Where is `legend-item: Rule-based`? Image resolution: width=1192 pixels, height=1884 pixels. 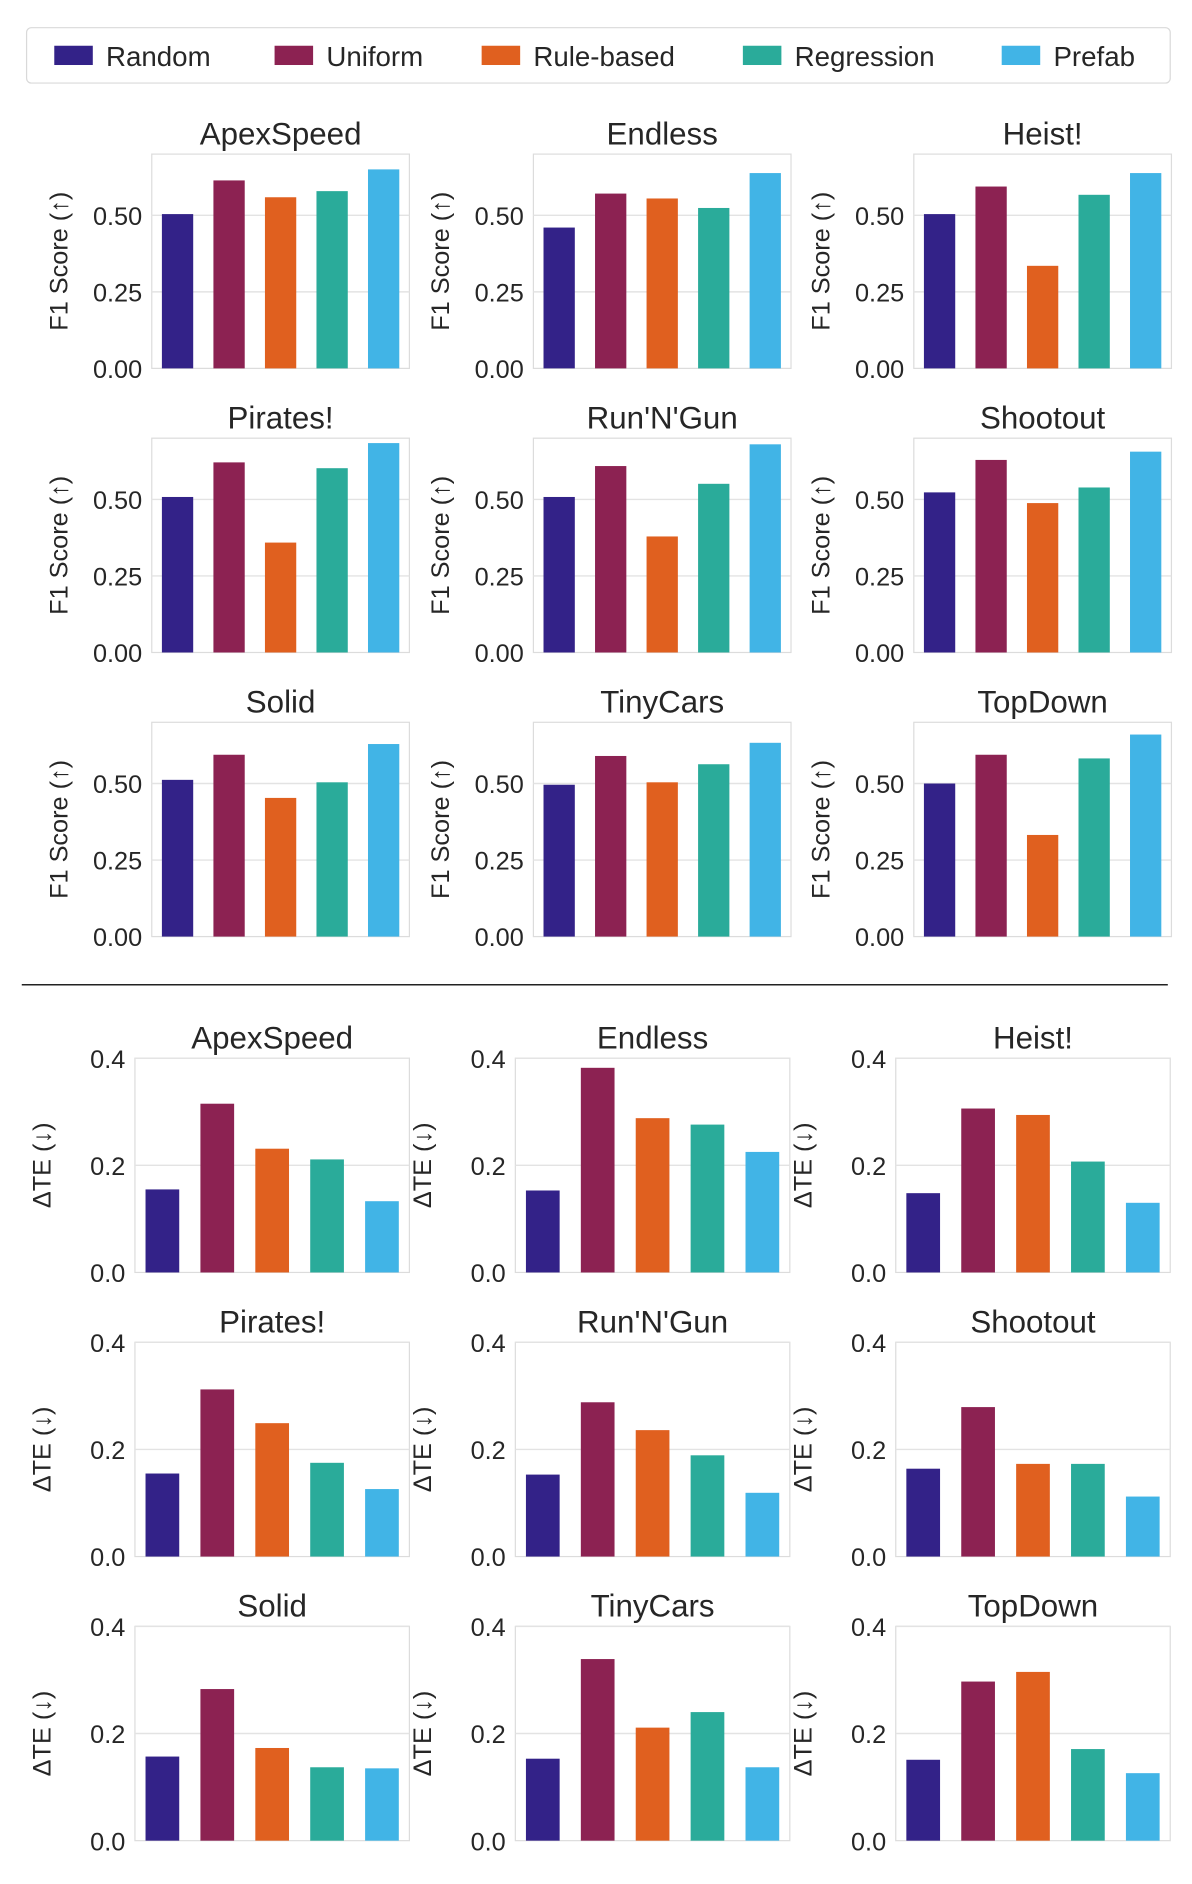
legend-item: Rule-based is located at coordinates (578, 56).